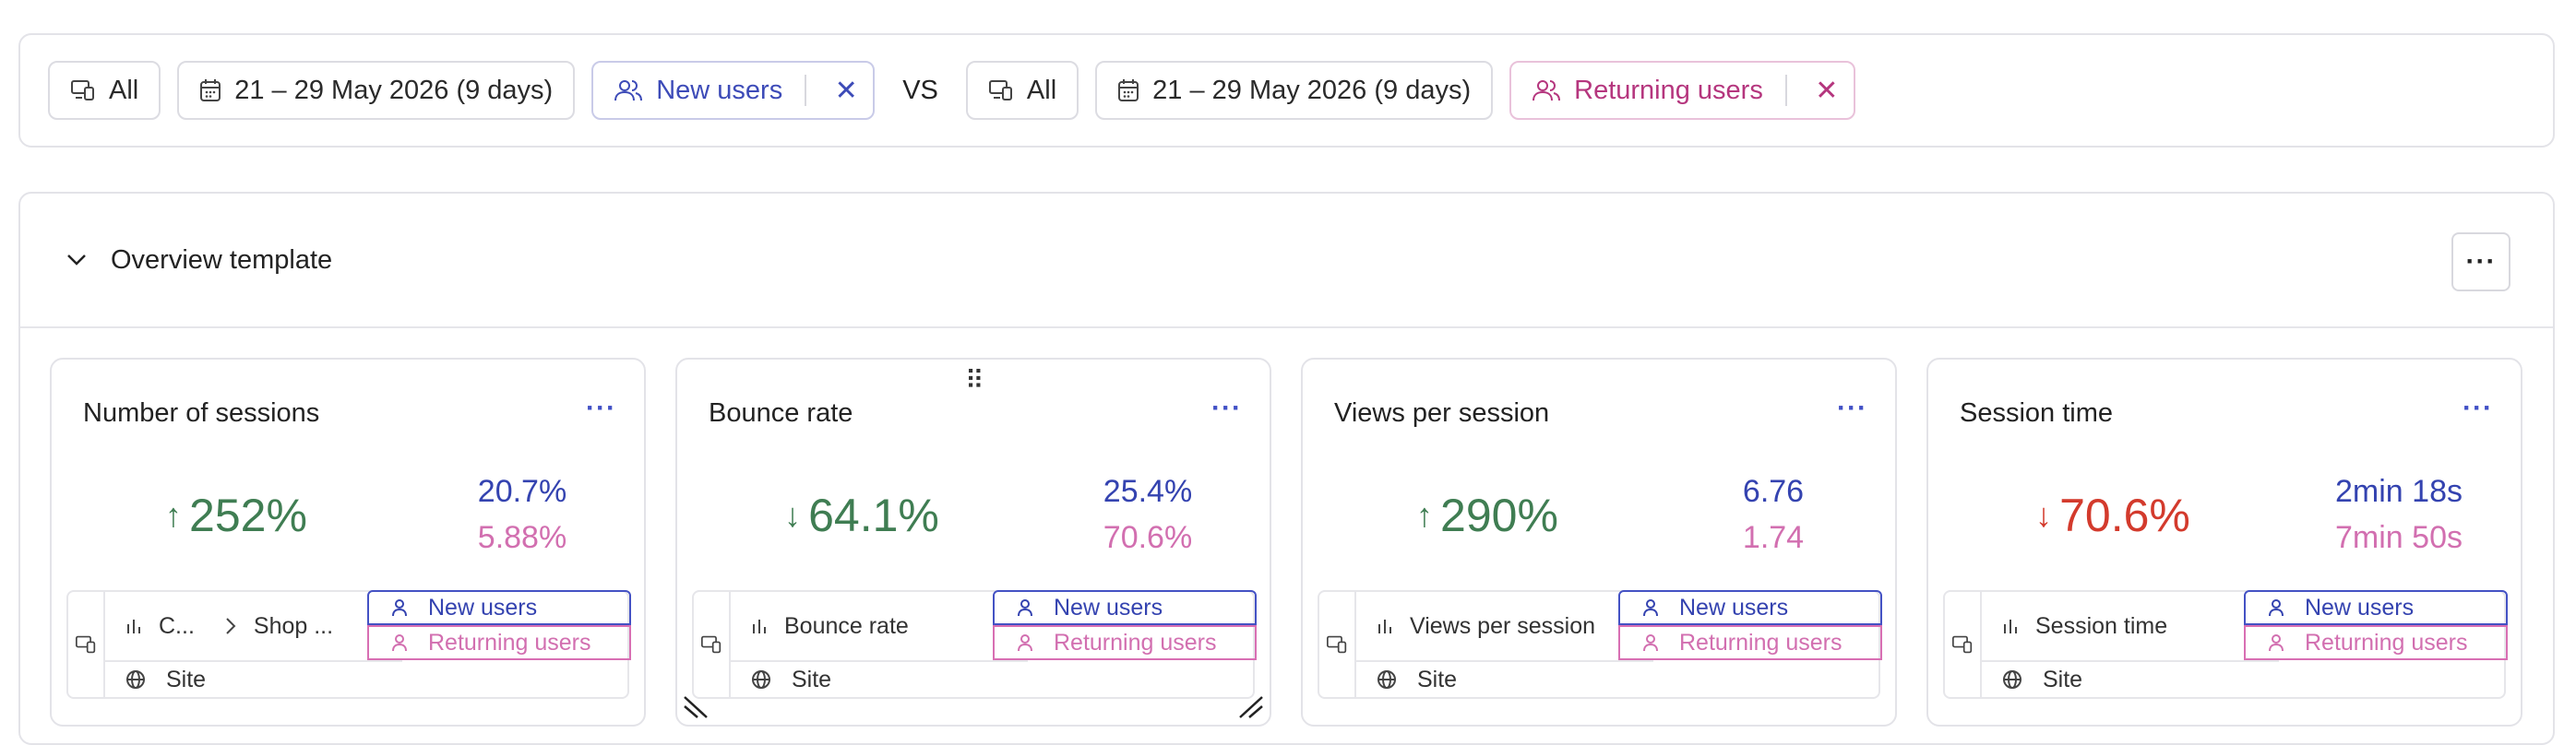 This screenshot has width=2576, height=745. I want to click on date-filter-left: 21 – 29 May 2026 (9 days), so click(376, 90).